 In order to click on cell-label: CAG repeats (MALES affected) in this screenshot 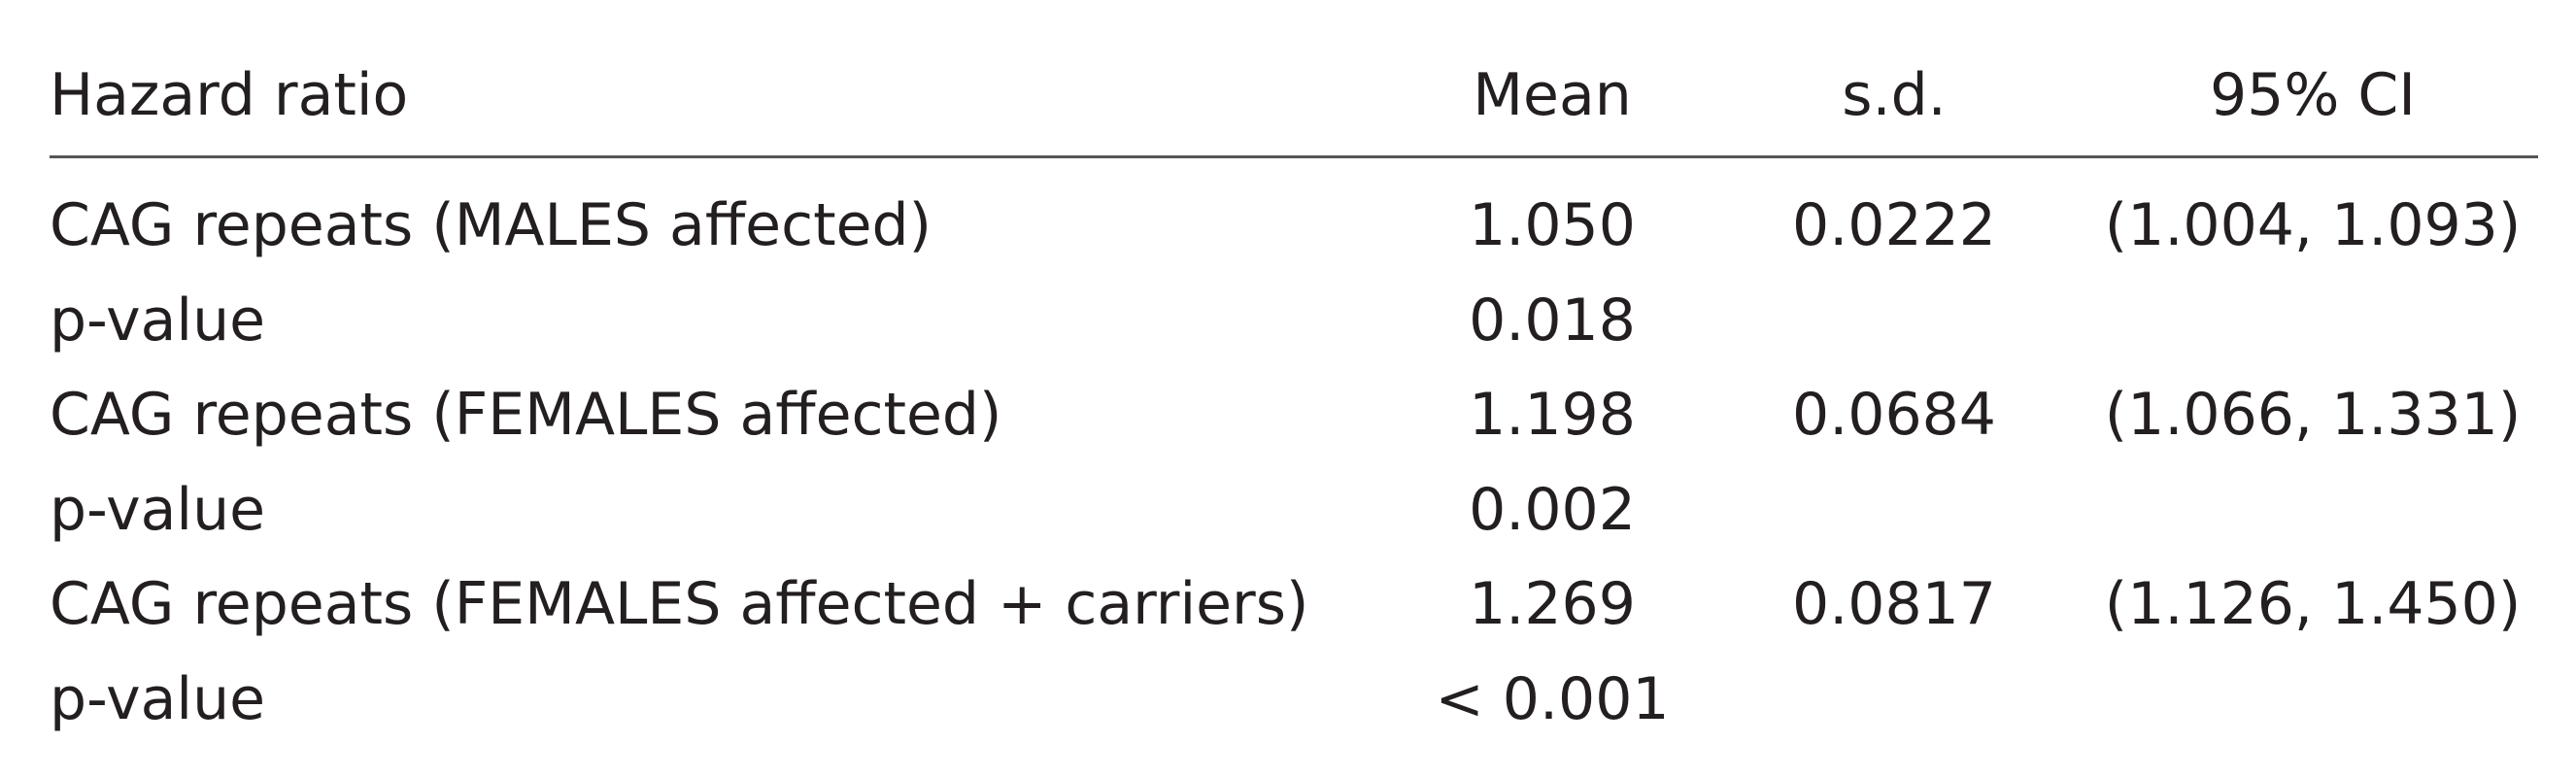, I will do `click(491, 225)`.